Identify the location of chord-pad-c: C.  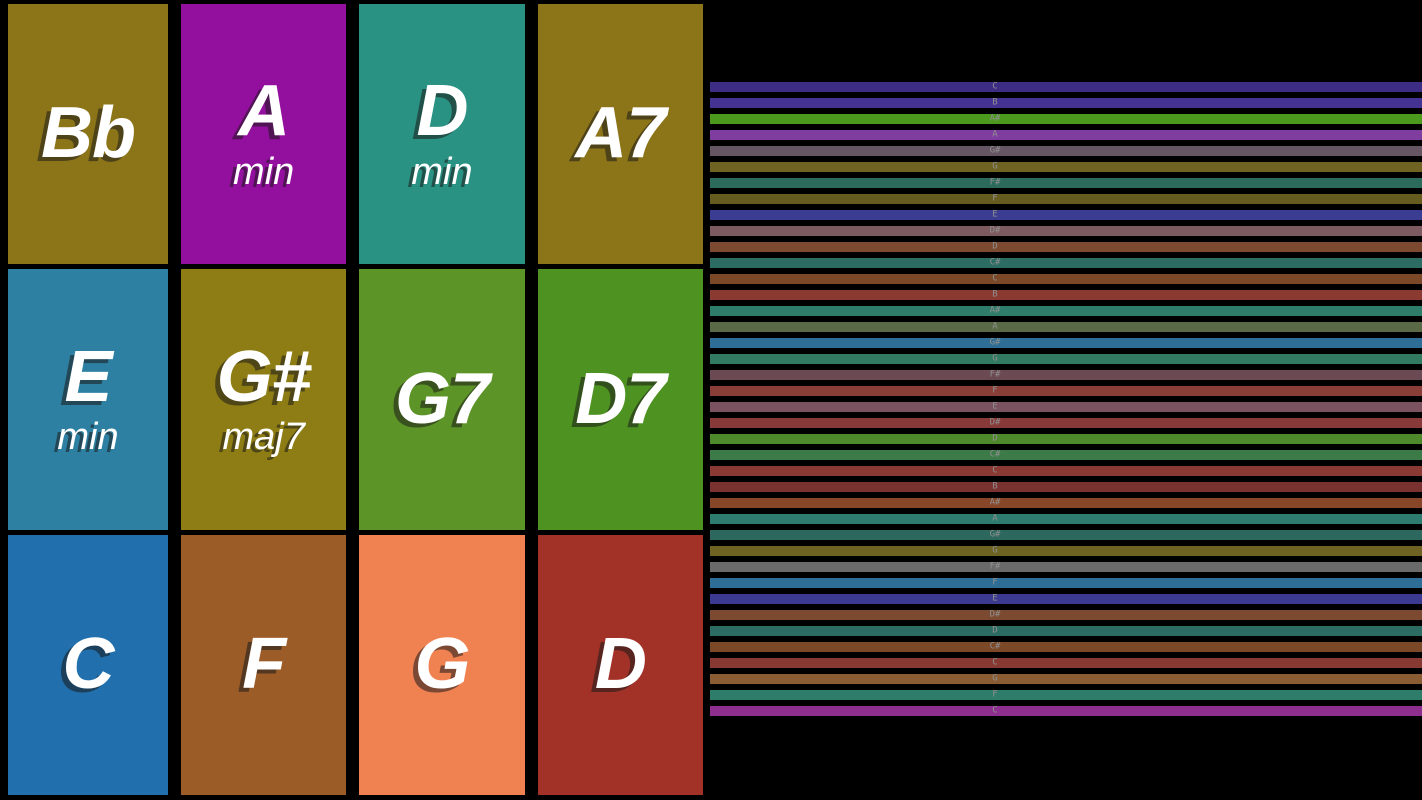
(88, 664).